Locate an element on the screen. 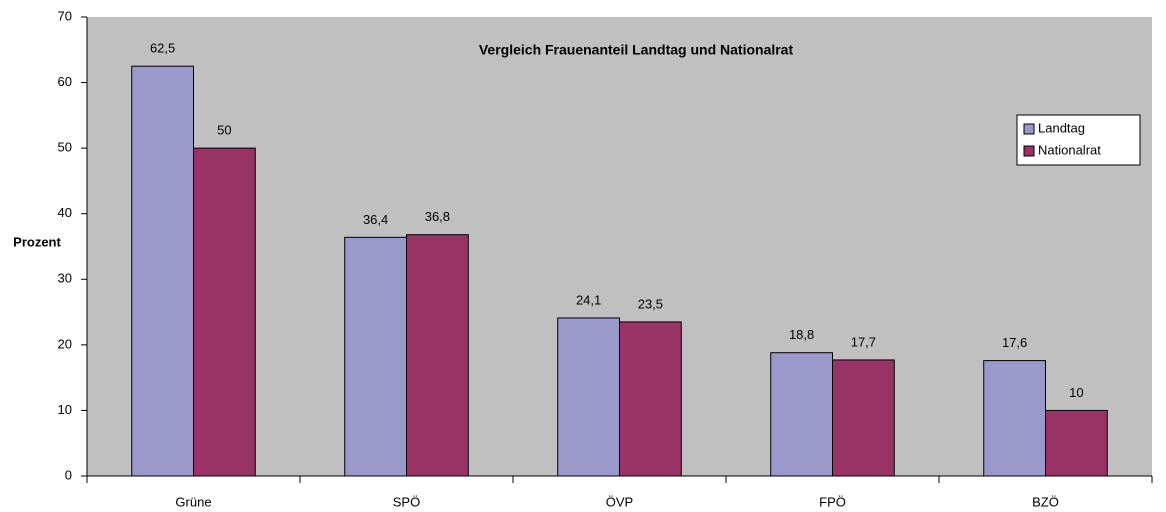  value-label: 50 is located at coordinates (224, 130).